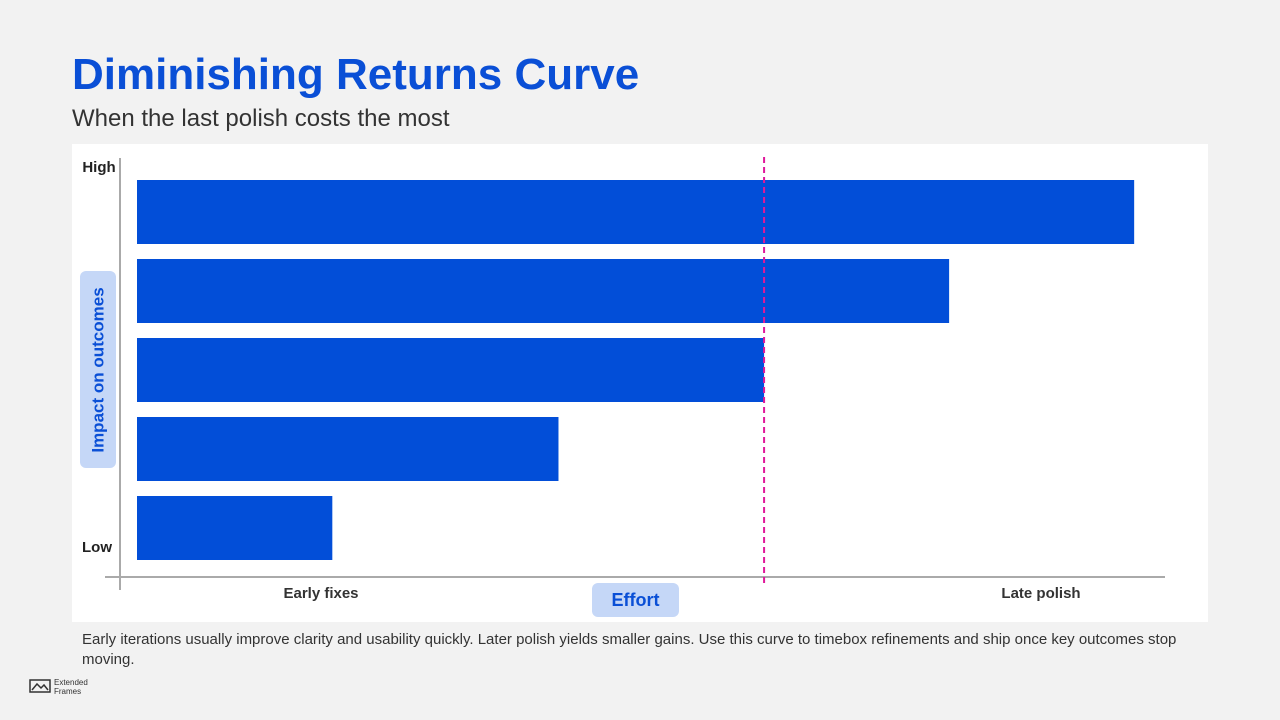 The image size is (1280, 720). What do you see at coordinates (40, 686) in the screenshot?
I see `brand-icon` at bounding box center [40, 686].